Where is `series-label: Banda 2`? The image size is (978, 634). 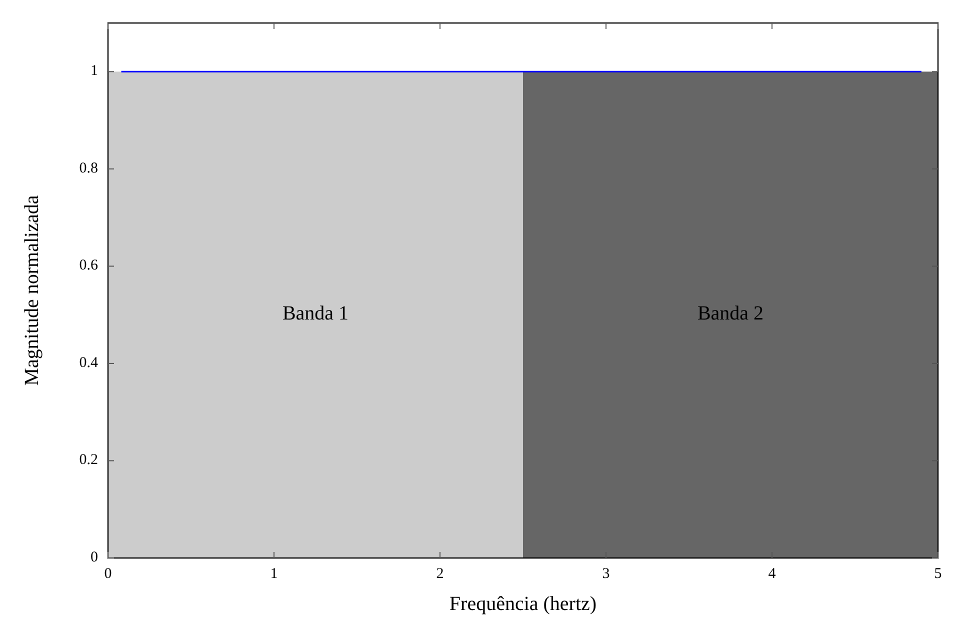
series-label: Banda 2 is located at coordinates (730, 313).